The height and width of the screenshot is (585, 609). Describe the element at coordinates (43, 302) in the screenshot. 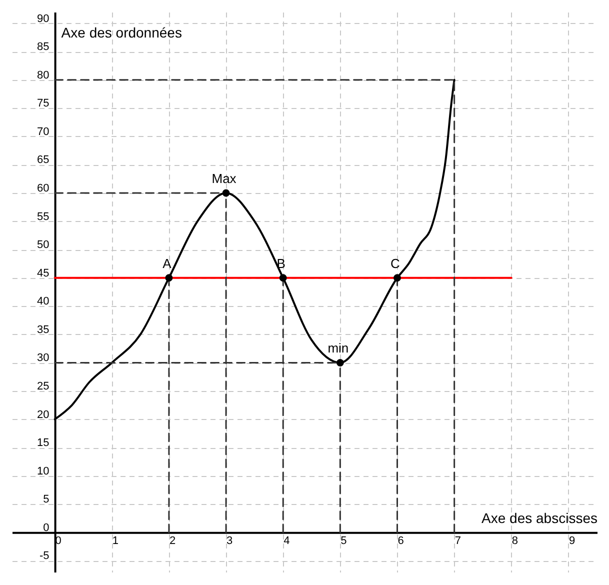

I see `y-tick-label: 40` at that location.